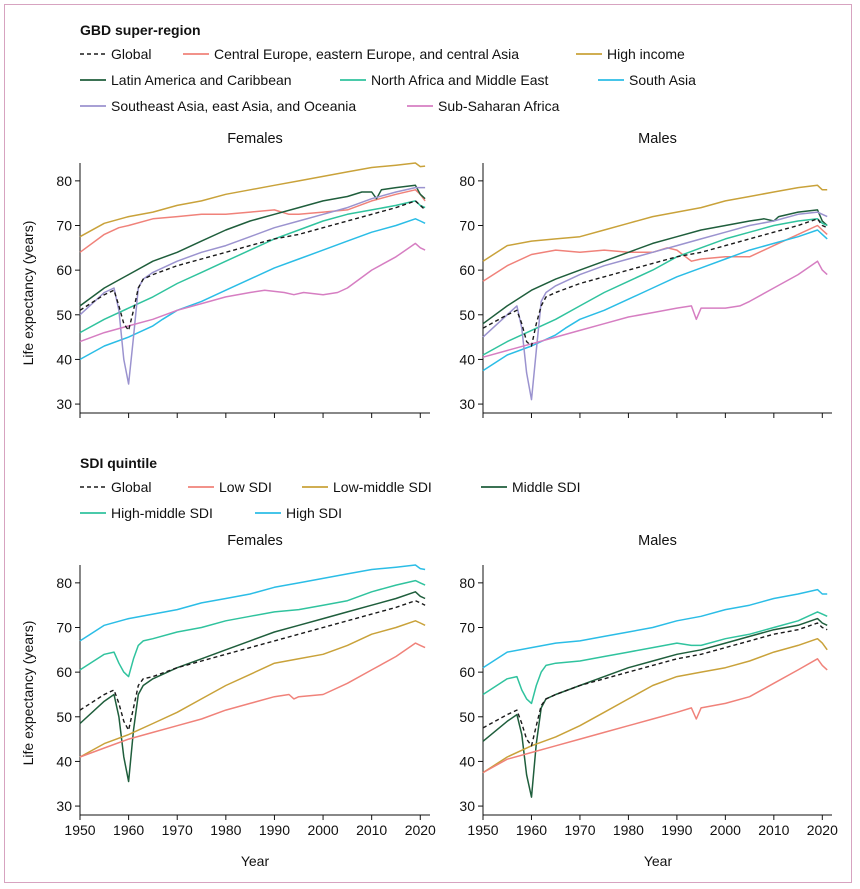 The height and width of the screenshot is (889, 860). What do you see at coordinates (499, 106) in the screenshot?
I see `legend-label-sub-saharan: Sub-Saharan Africa` at bounding box center [499, 106].